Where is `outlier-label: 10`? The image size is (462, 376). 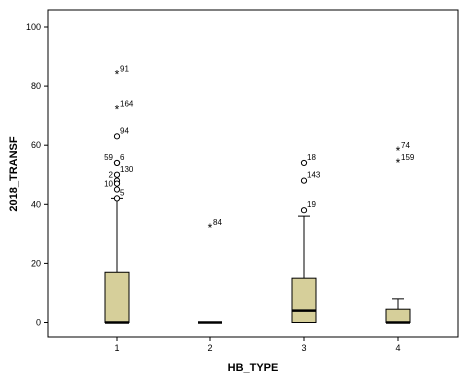 outlier-label: 10 is located at coordinates (108, 184).